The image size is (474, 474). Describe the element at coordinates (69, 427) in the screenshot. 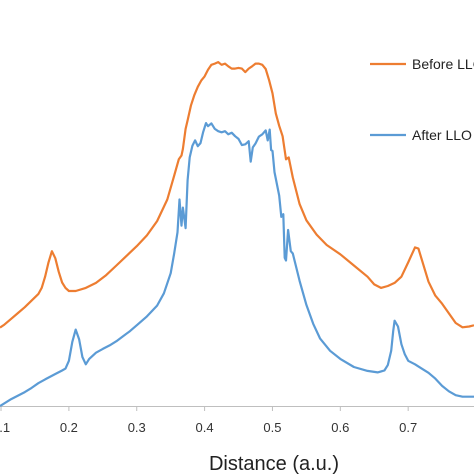

I see `x-tick-label: 0.2` at that location.